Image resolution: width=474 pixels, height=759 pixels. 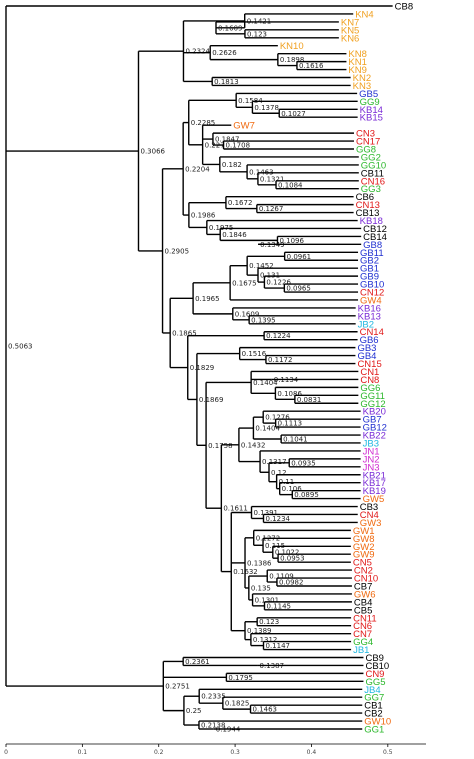 I want to click on node-distance-label: 0.1965, so click(x=207, y=299).